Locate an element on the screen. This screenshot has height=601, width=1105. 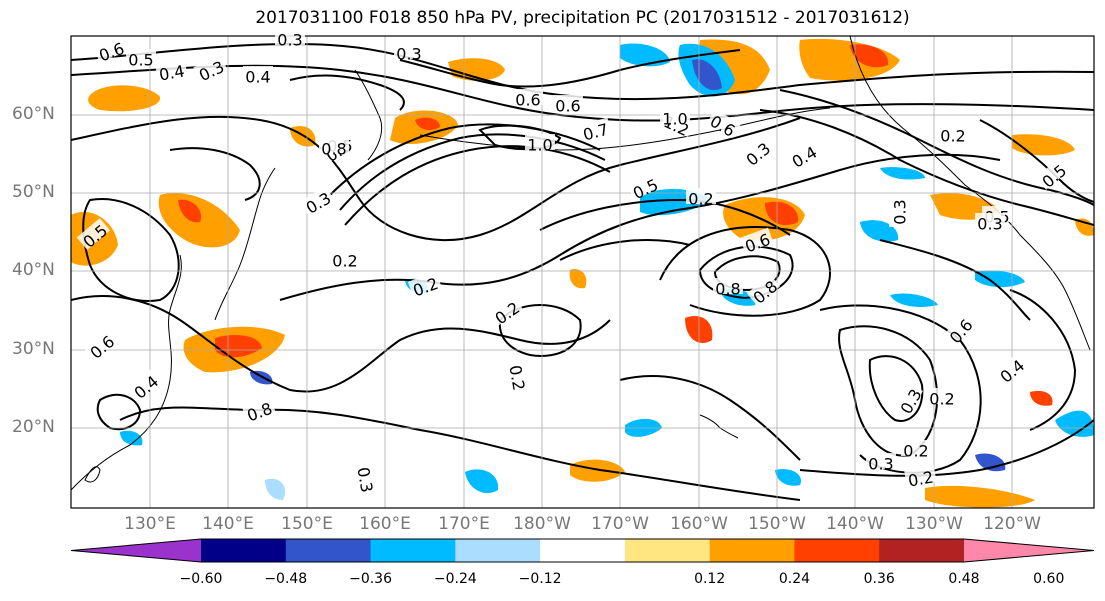
contour-label: 0.8 is located at coordinates (333, 149).